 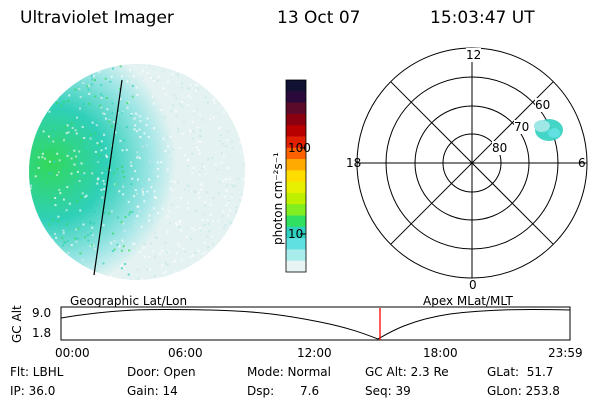 I want to click on timeline-xtick-0000: 00:00, so click(x=72, y=353).